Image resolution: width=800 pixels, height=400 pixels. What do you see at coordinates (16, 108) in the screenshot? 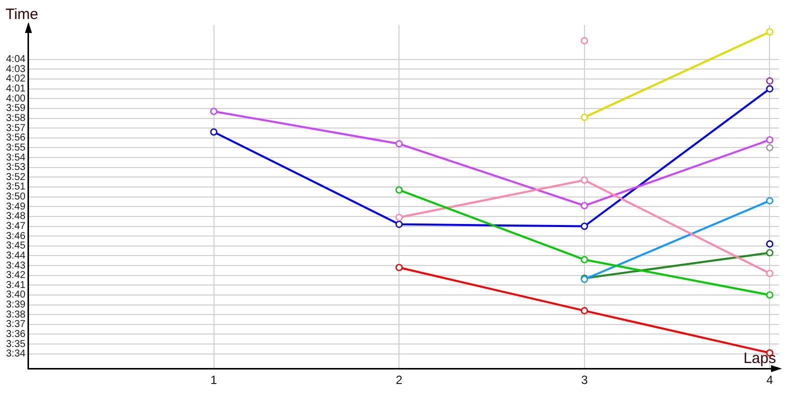
I see `y-tick-label: 3:59` at bounding box center [16, 108].